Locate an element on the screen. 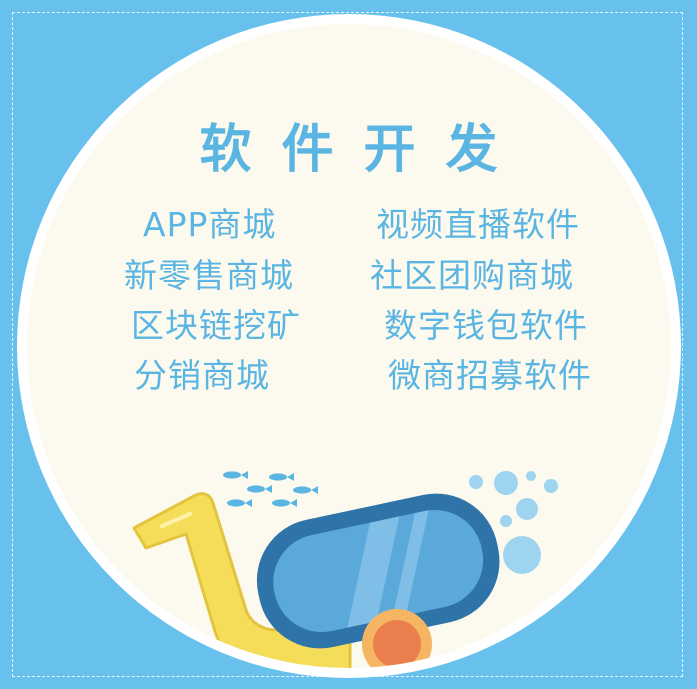 The image size is (697, 689). service-item-digital-wallet: 数字钱包软件 is located at coordinates (486, 325).